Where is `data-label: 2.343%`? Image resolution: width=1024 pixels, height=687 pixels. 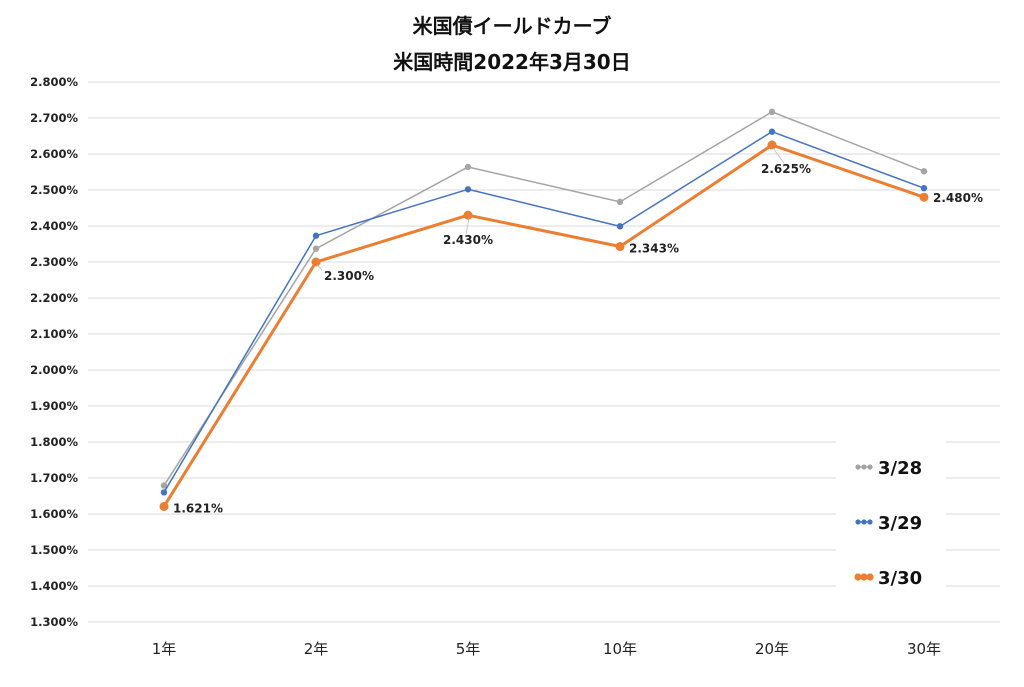
data-label: 2.343% is located at coordinates (654, 249).